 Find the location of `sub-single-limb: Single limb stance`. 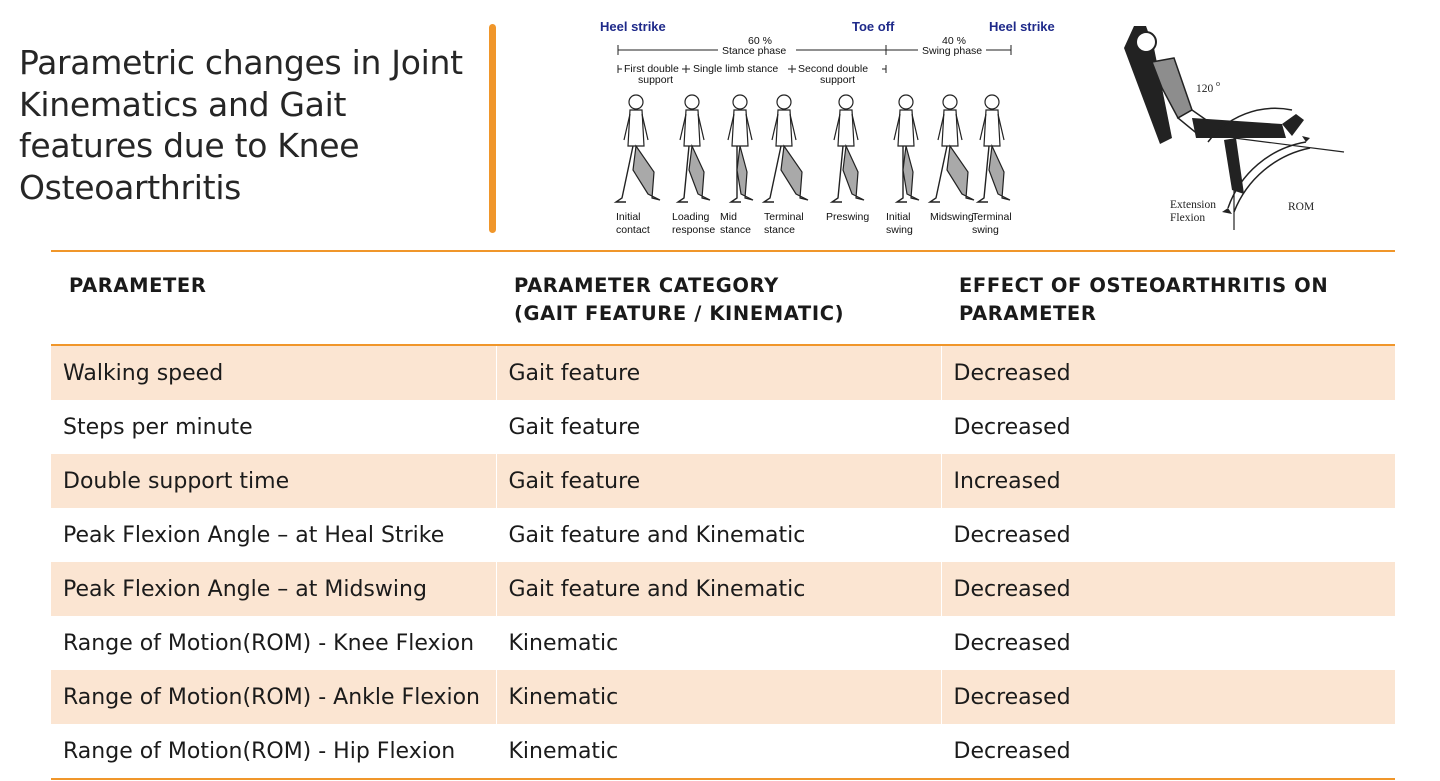

sub-single-limb: Single limb stance is located at coordinates (735, 69).